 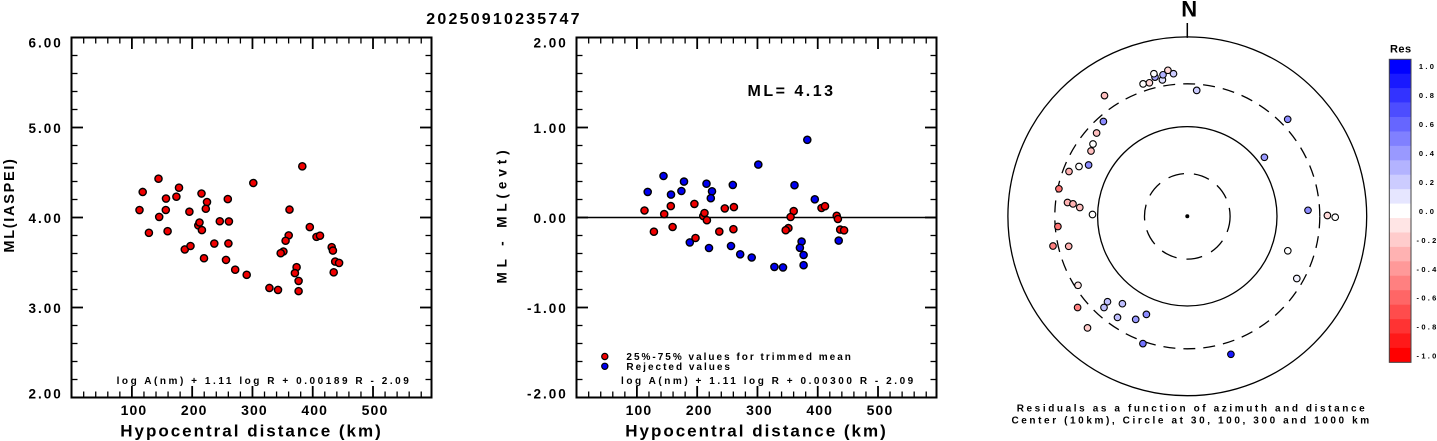 What do you see at coordinates (1401, 50) in the screenshot?
I see `svg-text: Res` at bounding box center [1401, 50].